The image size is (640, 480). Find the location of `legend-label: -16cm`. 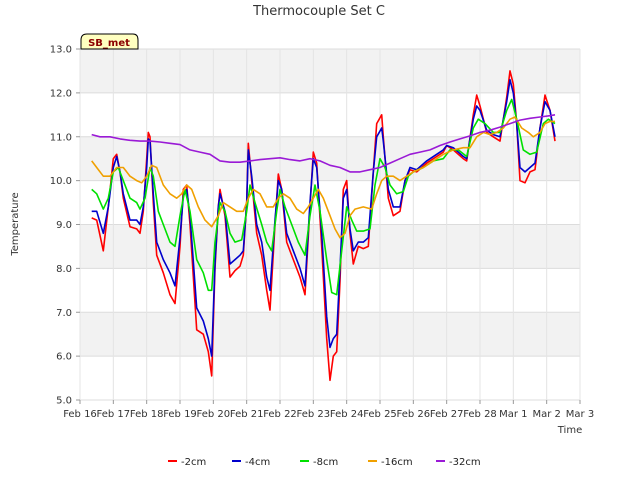

legend-label: -16cm is located at coordinates (397, 462).